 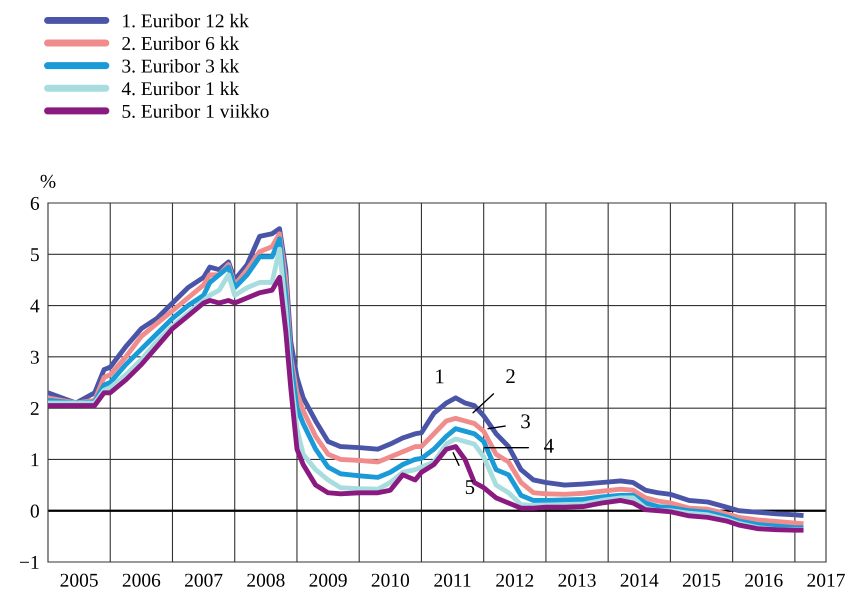 I want to click on x-tick-label: 2005, so click(x=79, y=580).